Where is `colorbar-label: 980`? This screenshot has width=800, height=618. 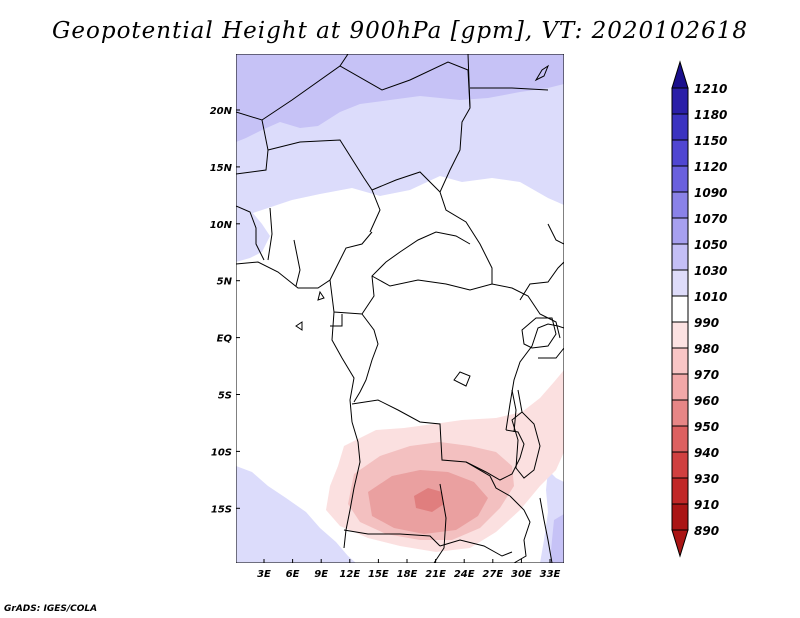
colorbar-label: 980 is located at coordinates (706, 349).